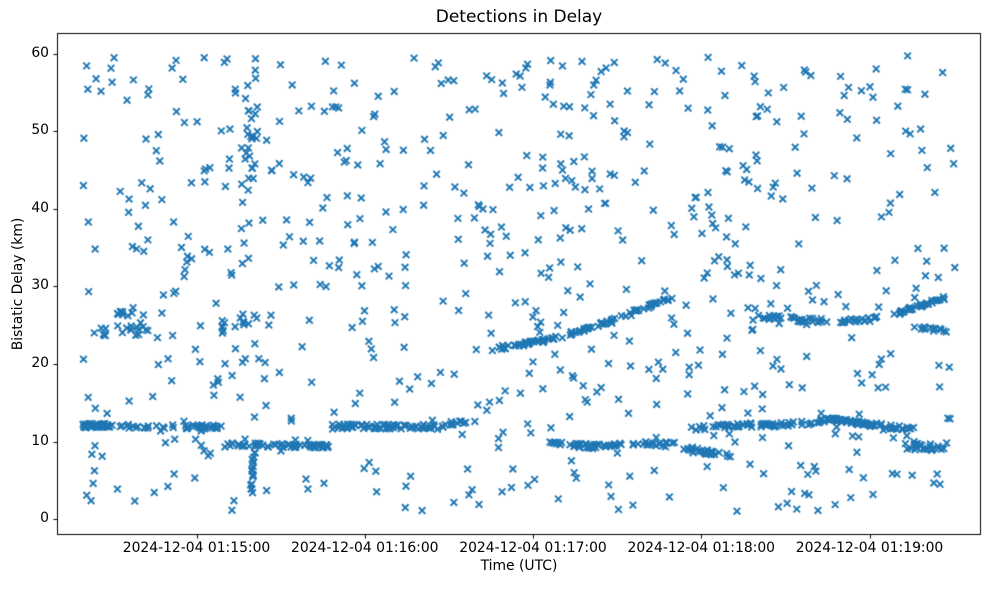  Describe the element at coordinates (40, 440) in the screenshot. I see `y-tick-label: 10` at that location.